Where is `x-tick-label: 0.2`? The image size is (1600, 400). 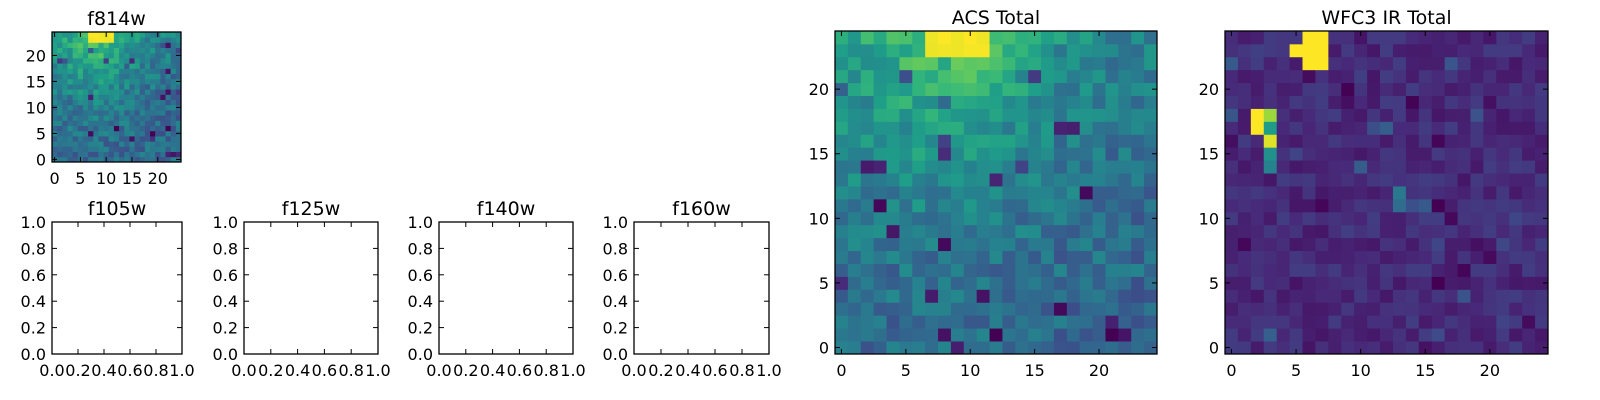 x-tick-label: 0.2 is located at coordinates (465, 370).